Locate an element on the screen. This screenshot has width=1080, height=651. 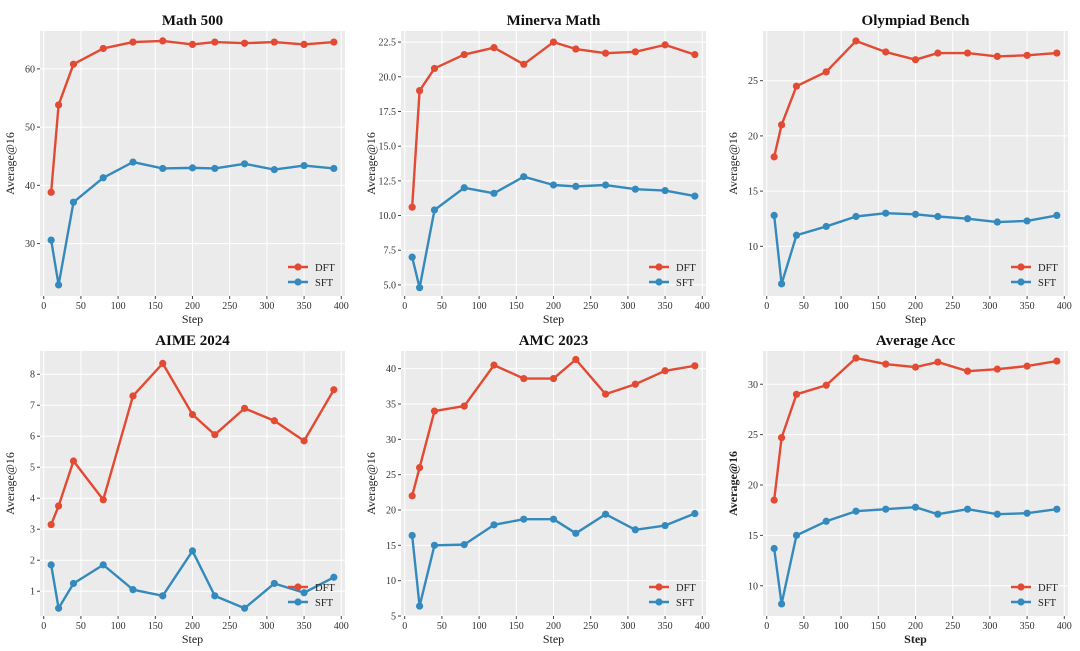
y-tick-label: 20 is located at coordinates (753, 486).